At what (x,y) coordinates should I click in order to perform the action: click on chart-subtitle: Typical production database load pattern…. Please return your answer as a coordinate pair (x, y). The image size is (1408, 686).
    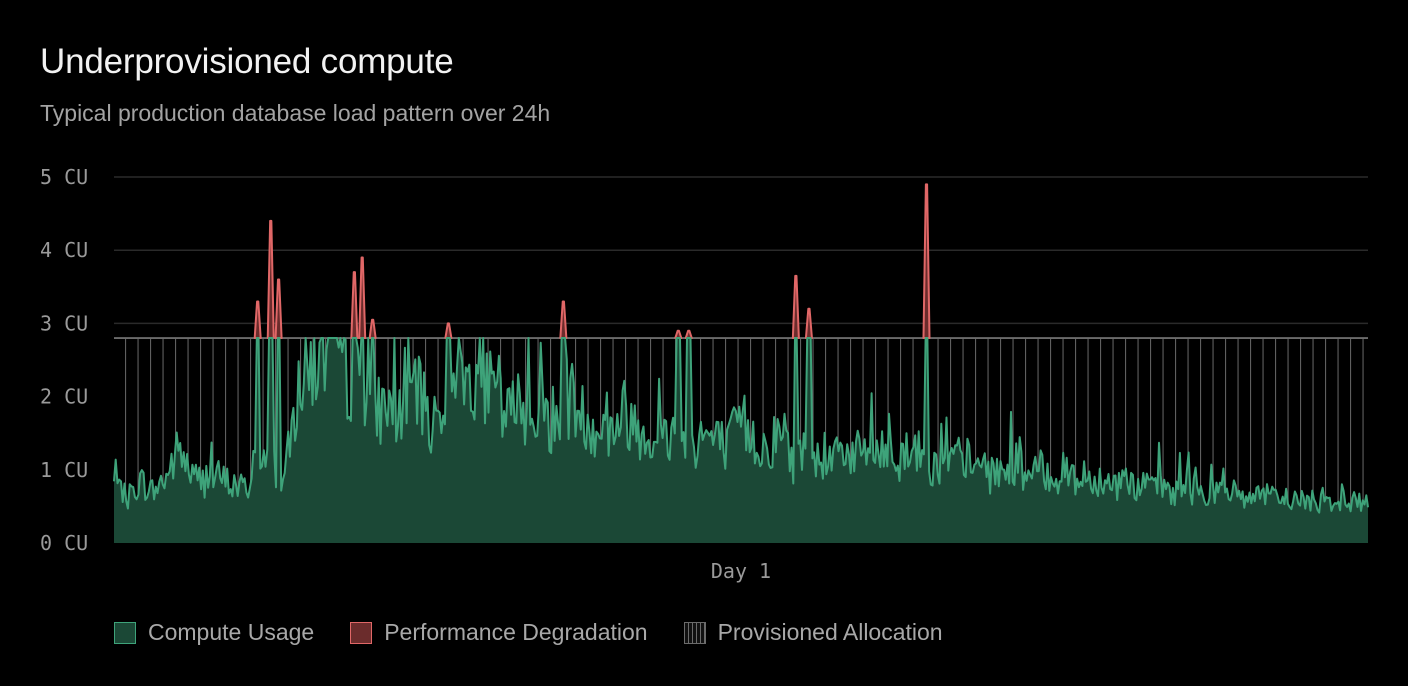
    Looking at the image, I should click on (295, 113).